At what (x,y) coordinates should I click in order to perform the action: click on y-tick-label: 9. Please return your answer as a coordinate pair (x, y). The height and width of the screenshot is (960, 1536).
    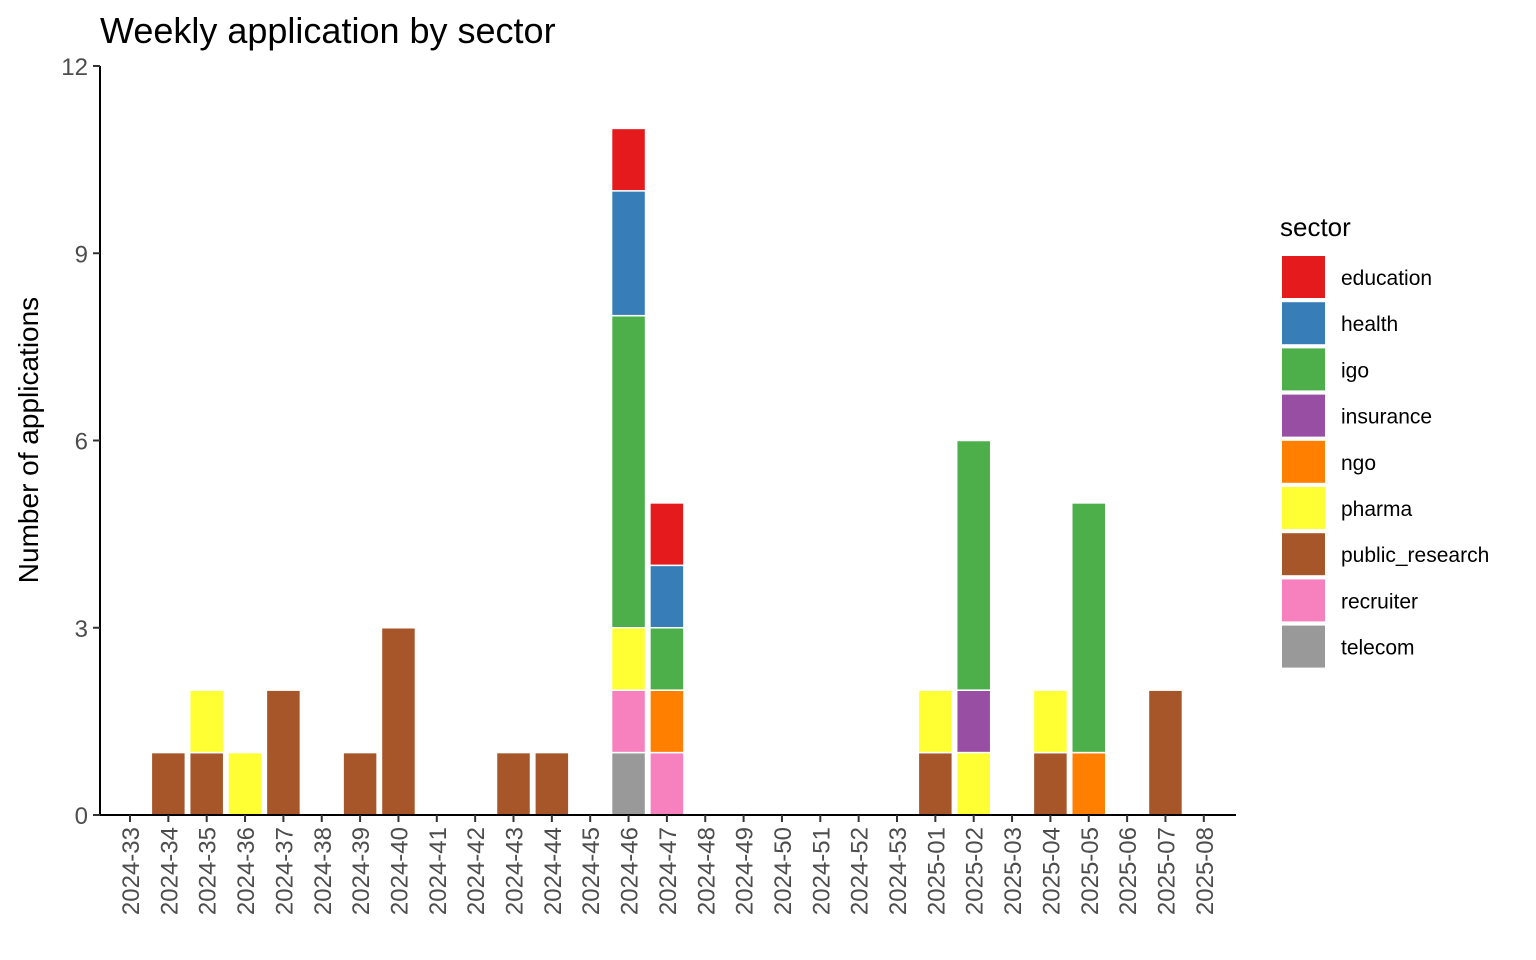
    Looking at the image, I should click on (81, 254).